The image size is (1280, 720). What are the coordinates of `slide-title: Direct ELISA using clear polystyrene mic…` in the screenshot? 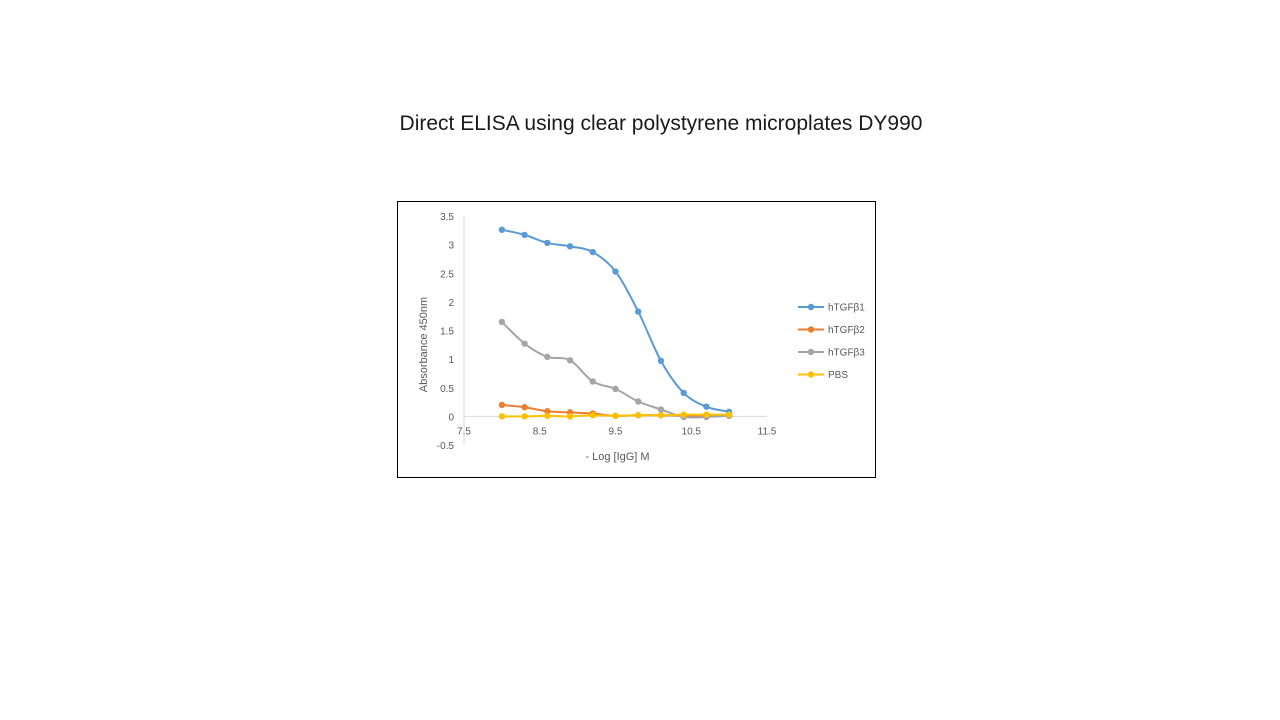 It's located at (661, 123).